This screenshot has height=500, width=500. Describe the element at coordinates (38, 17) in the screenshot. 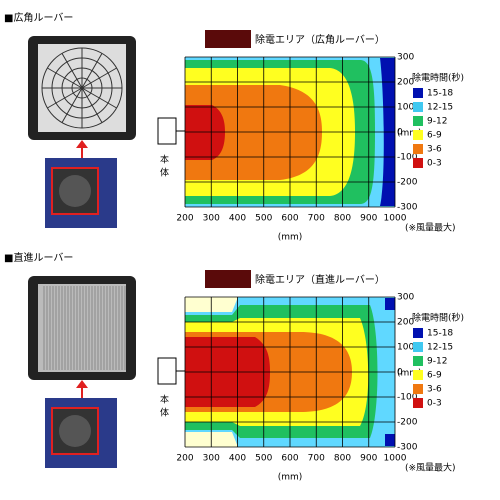

I see `section-title: ■広角ルーバー` at that location.